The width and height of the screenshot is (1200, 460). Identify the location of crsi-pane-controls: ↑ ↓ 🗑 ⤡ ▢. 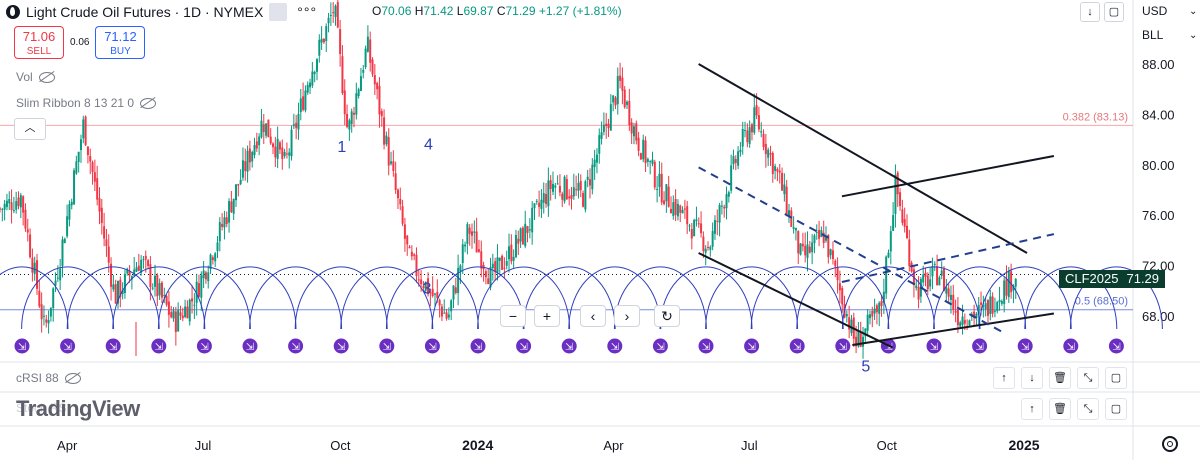
(1060, 378).